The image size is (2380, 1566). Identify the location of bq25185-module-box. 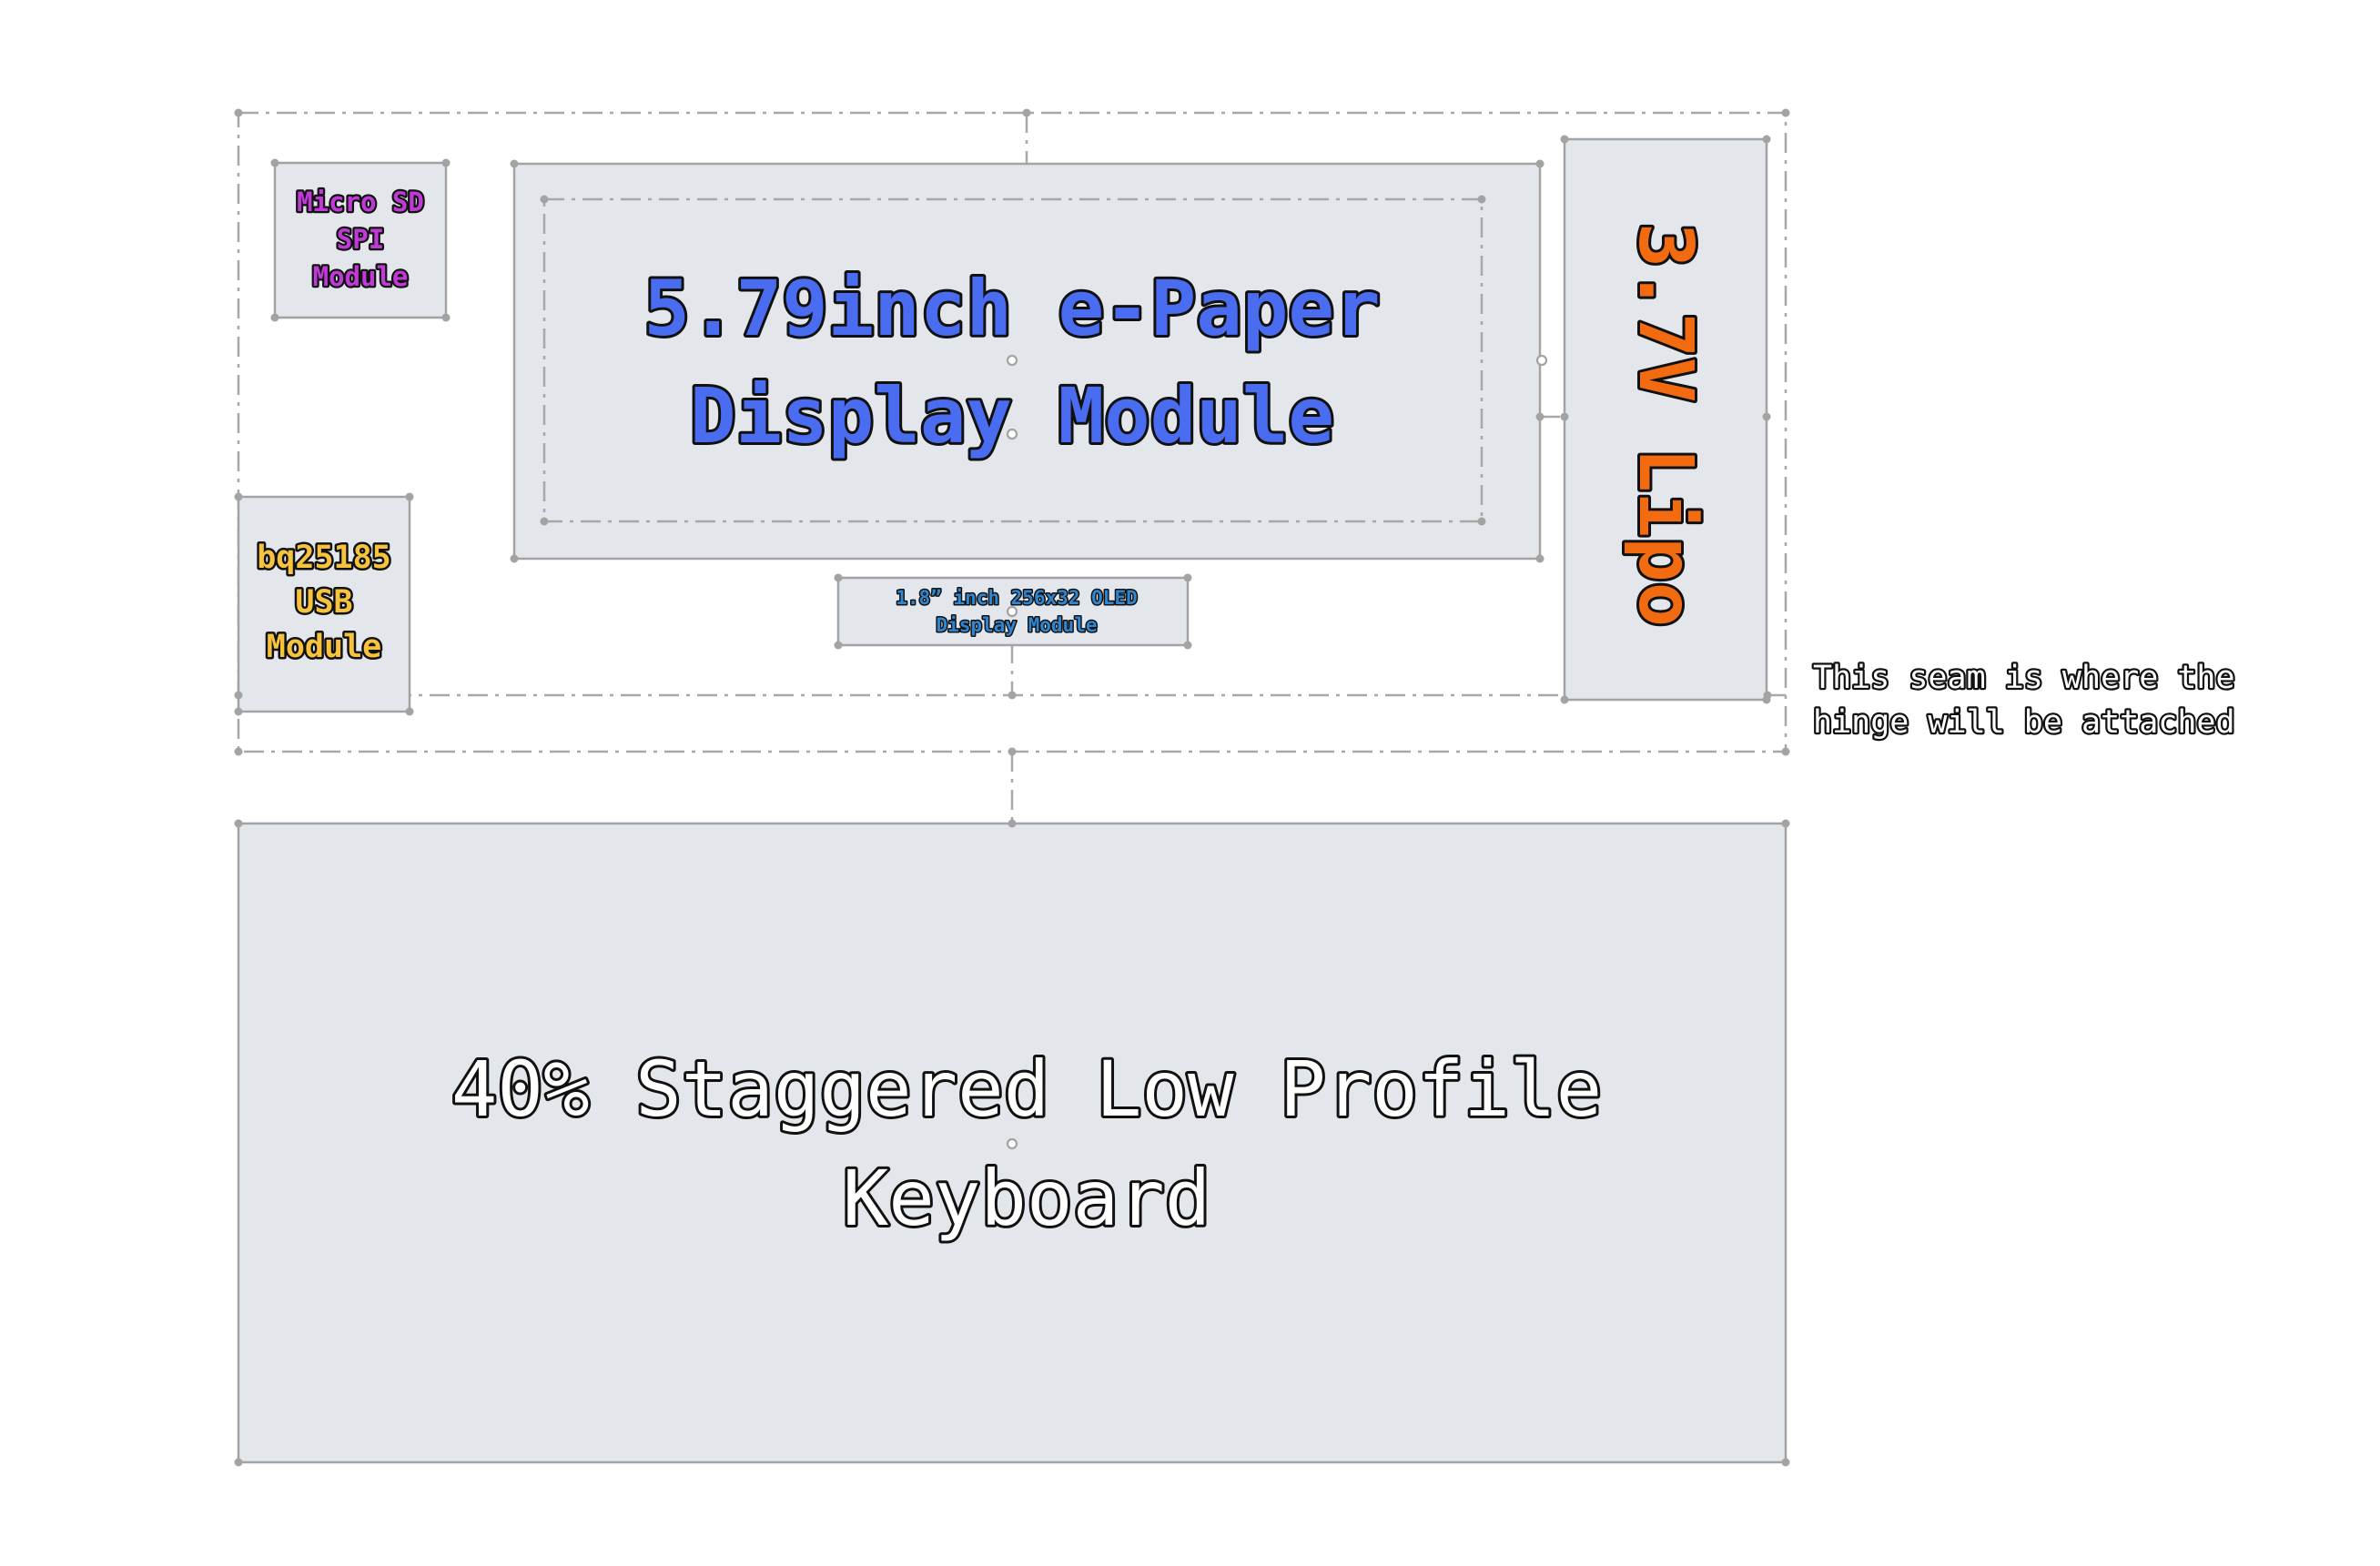
(324, 604).